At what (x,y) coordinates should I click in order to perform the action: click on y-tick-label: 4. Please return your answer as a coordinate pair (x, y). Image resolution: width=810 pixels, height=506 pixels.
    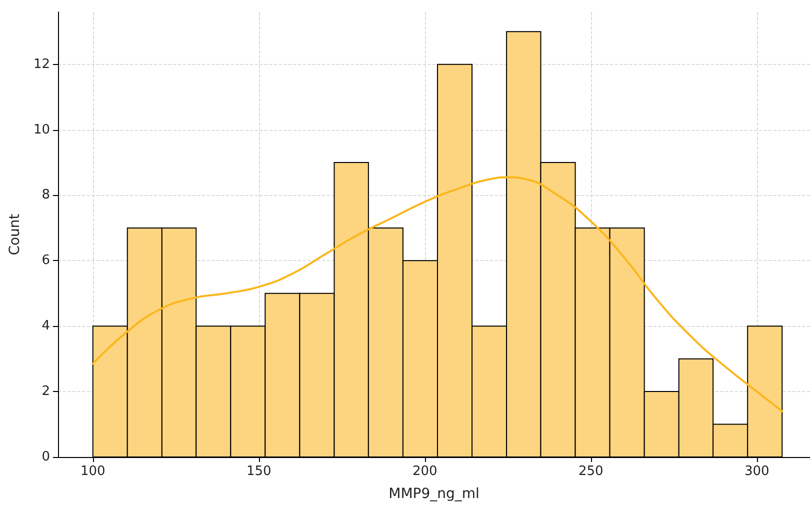
    Looking at the image, I should click on (46, 326).